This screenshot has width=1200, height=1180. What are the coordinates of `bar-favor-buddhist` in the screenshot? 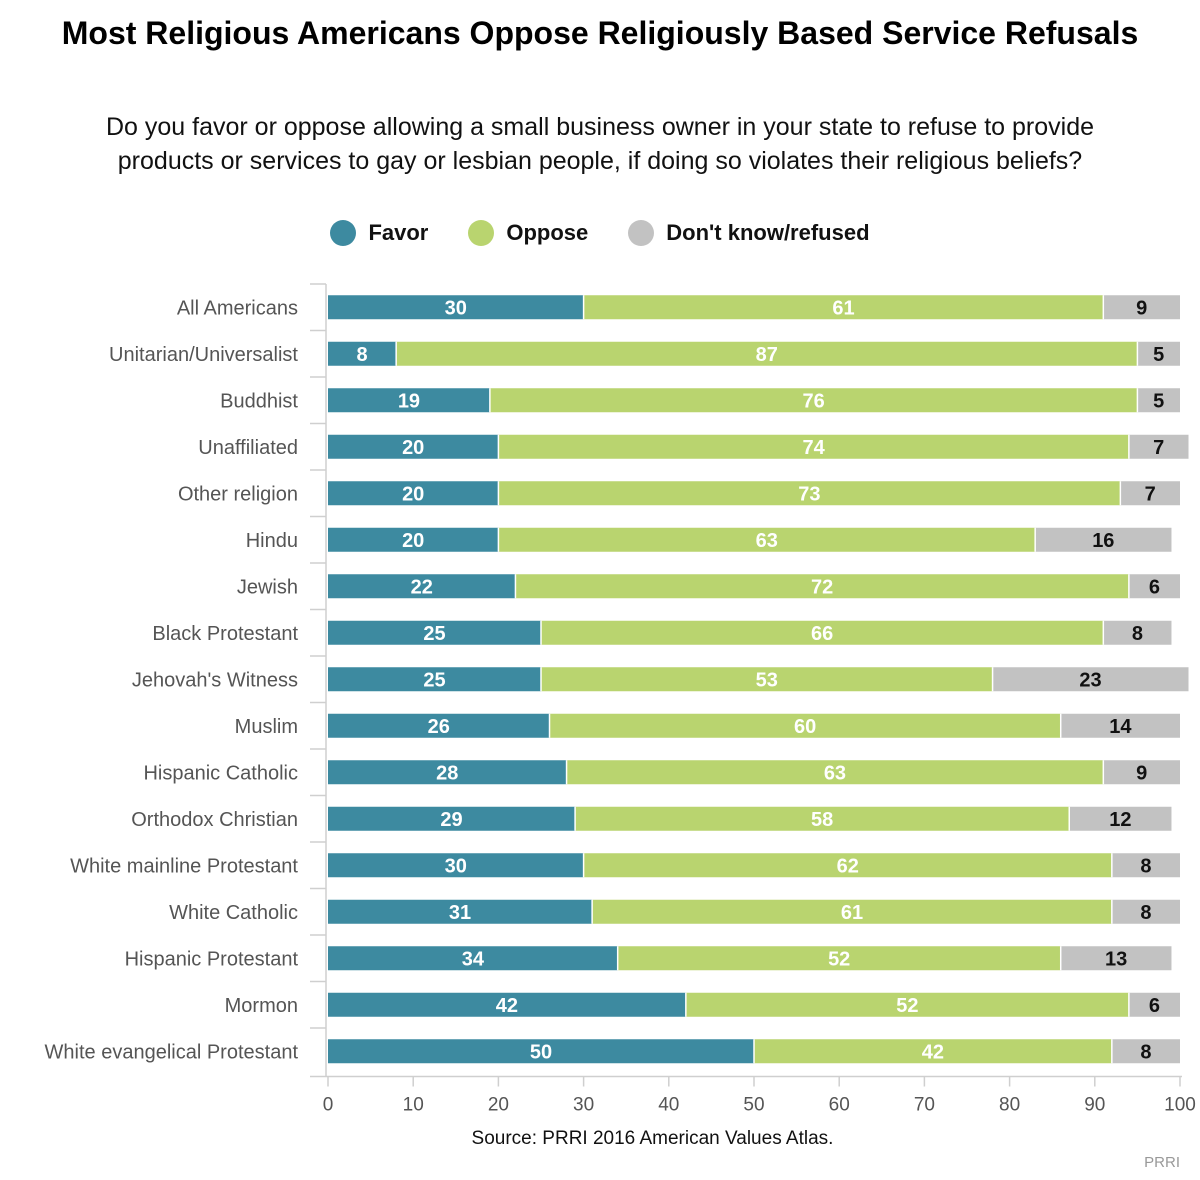 It's located at (409, 400).